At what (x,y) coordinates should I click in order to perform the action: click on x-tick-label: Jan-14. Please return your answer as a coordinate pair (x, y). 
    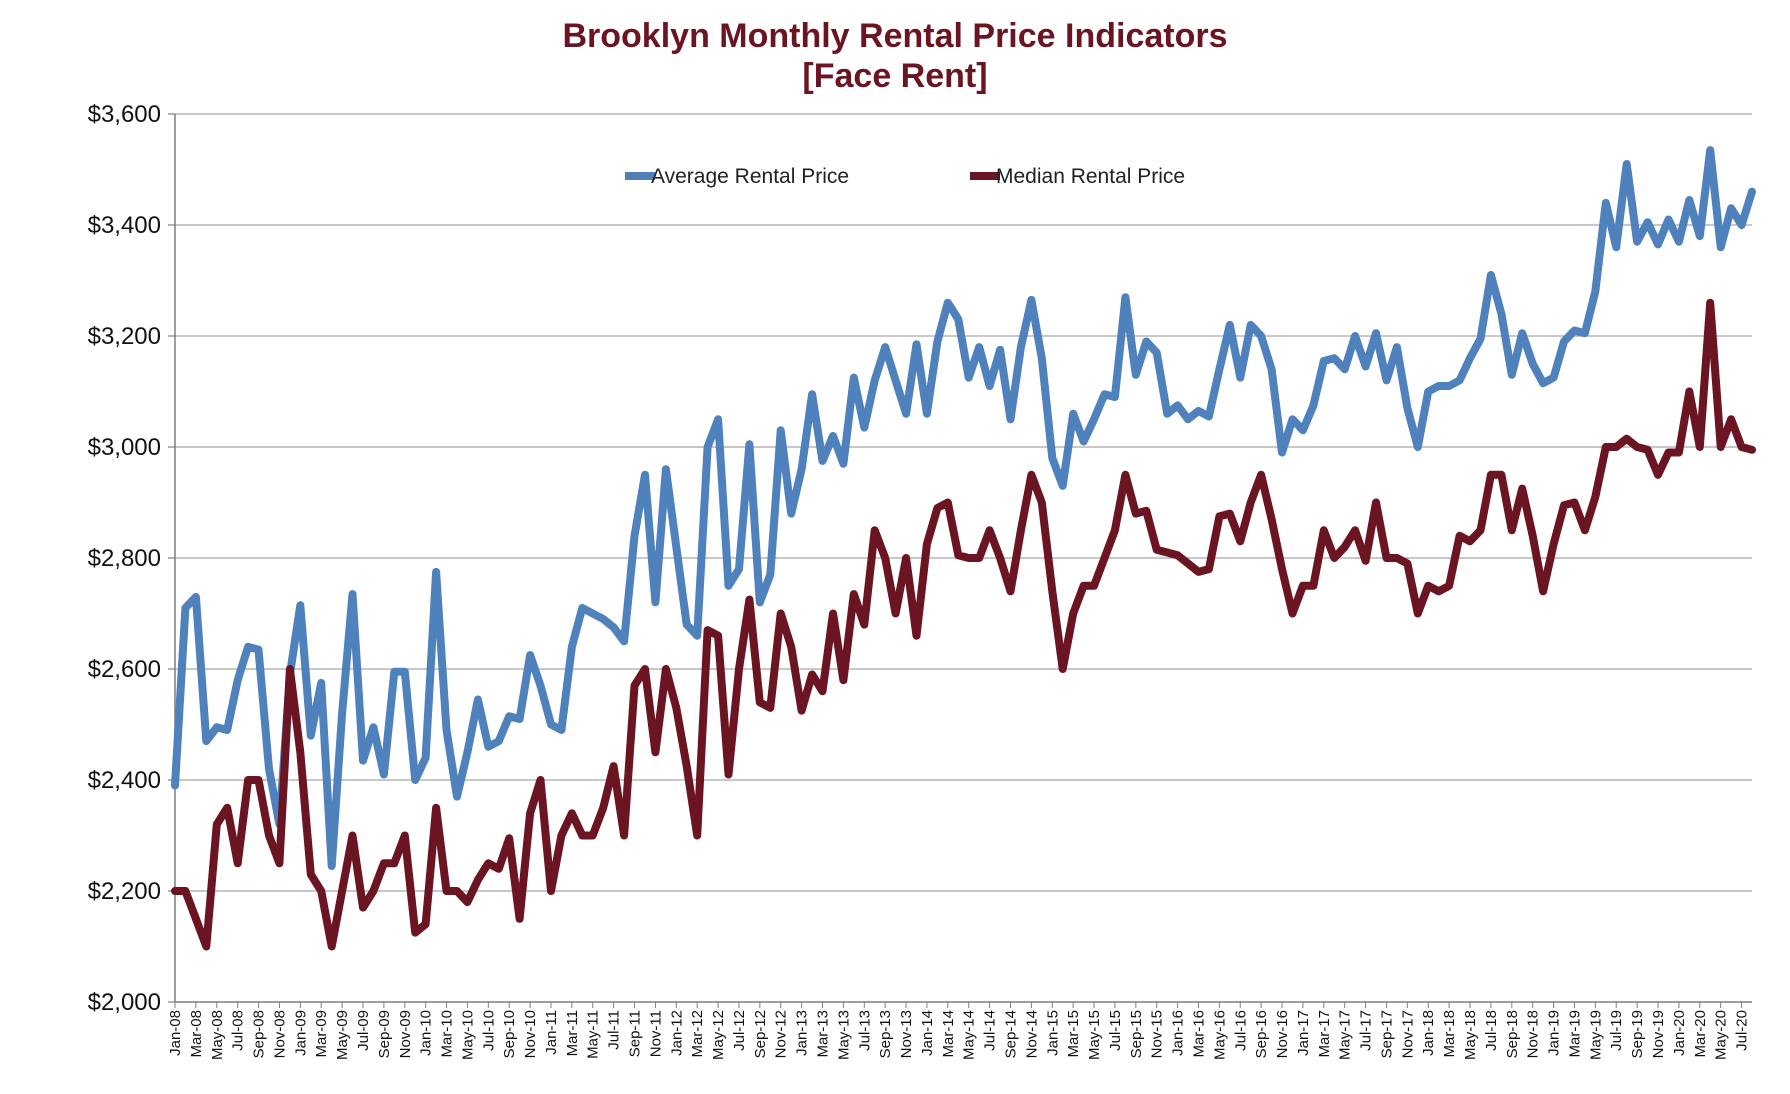
    Looking at the image, I should click on (927, 1033).